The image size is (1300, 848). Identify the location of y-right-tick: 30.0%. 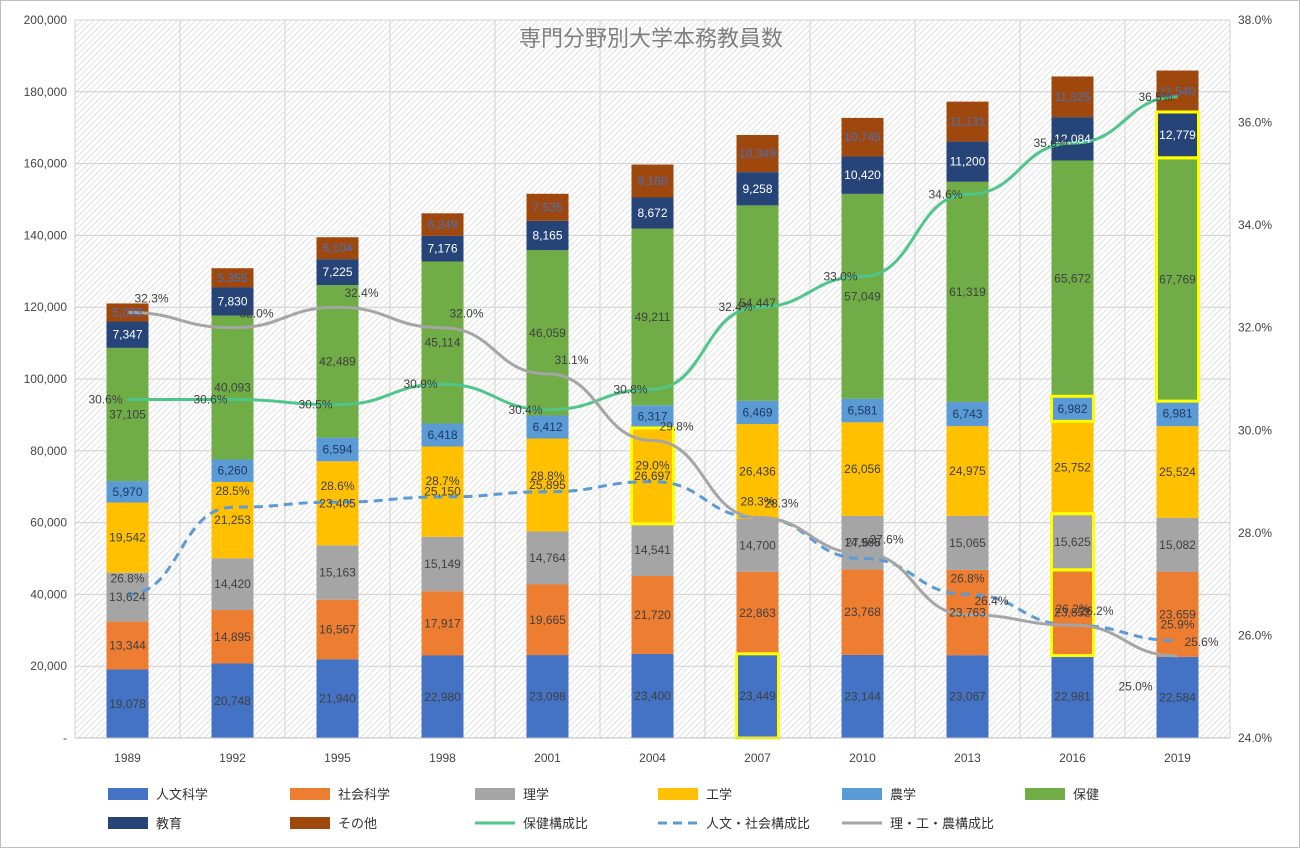
(1255, 430).